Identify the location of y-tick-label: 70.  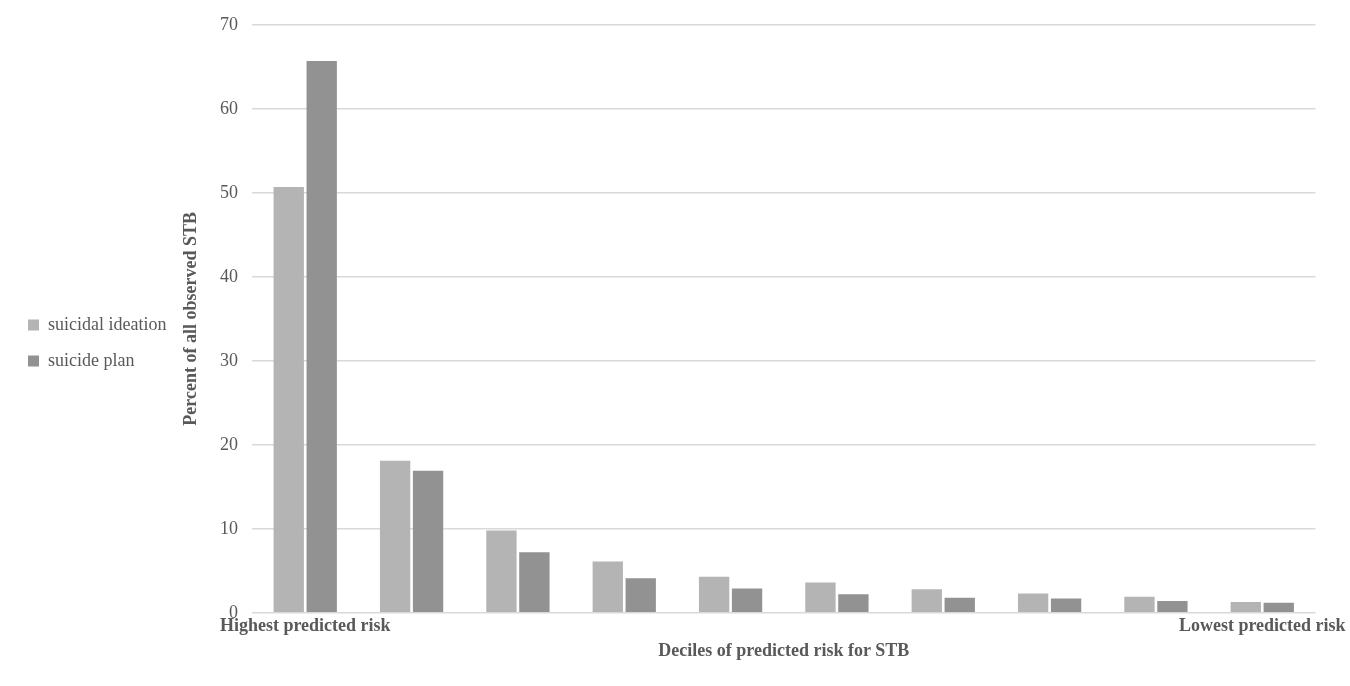
(229, 23).